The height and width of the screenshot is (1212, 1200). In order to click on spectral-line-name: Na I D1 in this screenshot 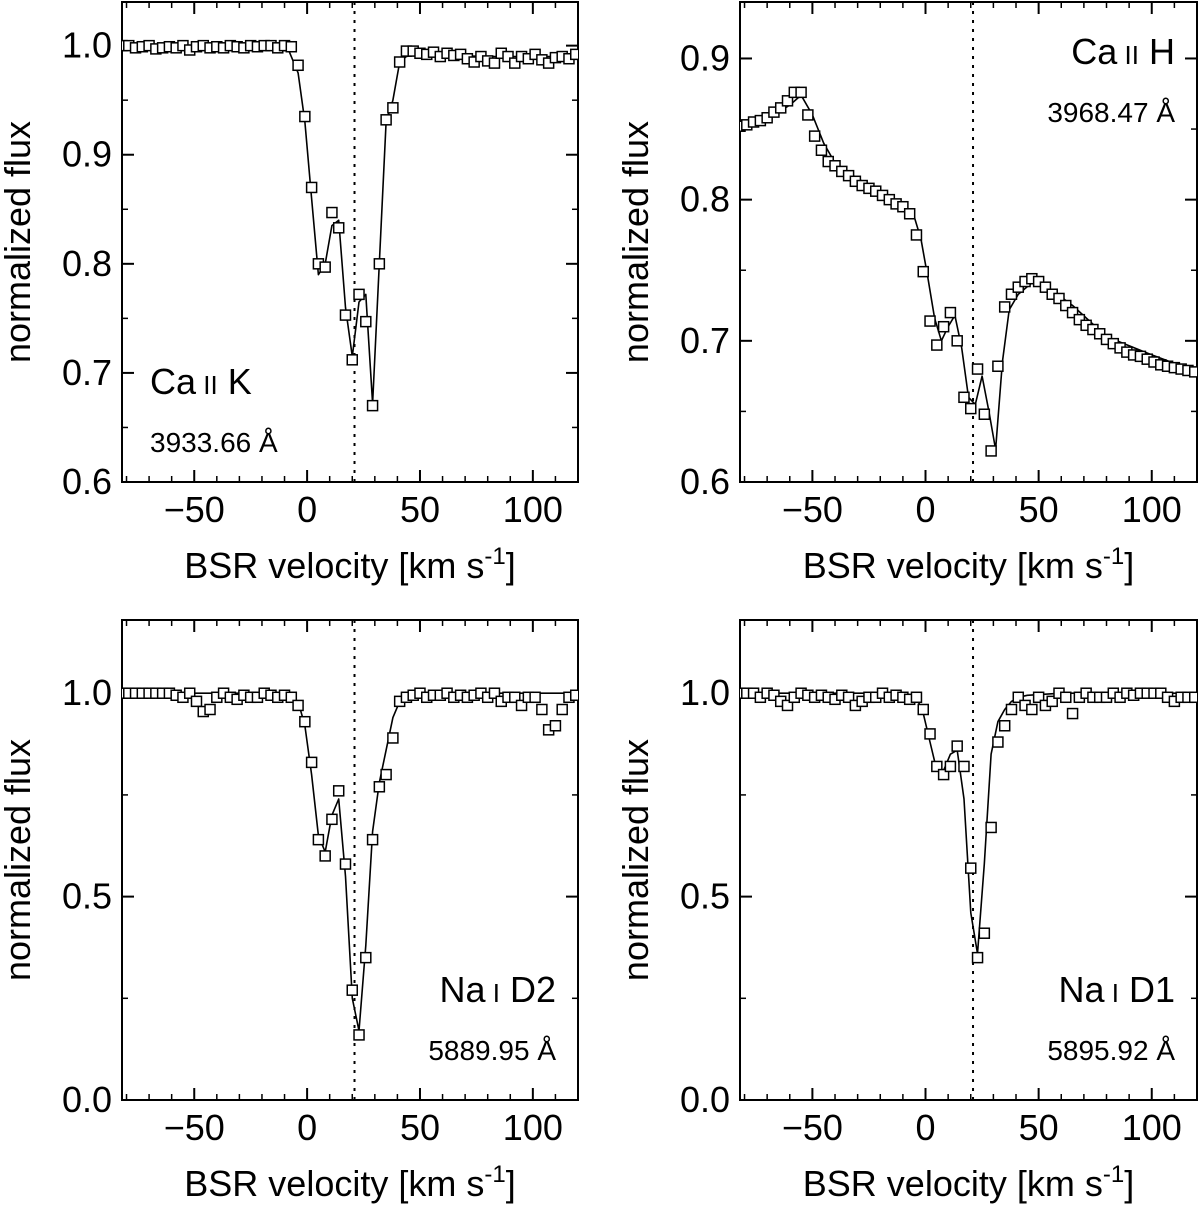, I will do `click(1116, 989)`.